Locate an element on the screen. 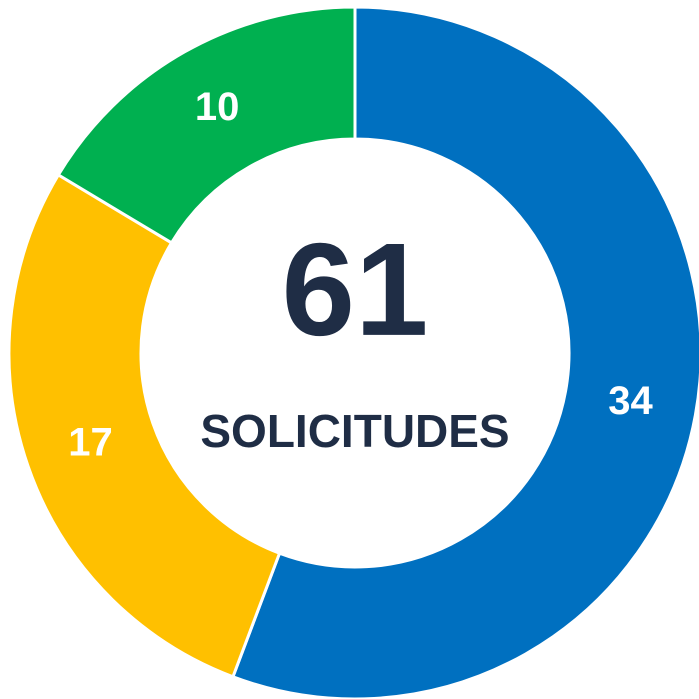  slice-label: 17 is located at coordinates (90, 443).